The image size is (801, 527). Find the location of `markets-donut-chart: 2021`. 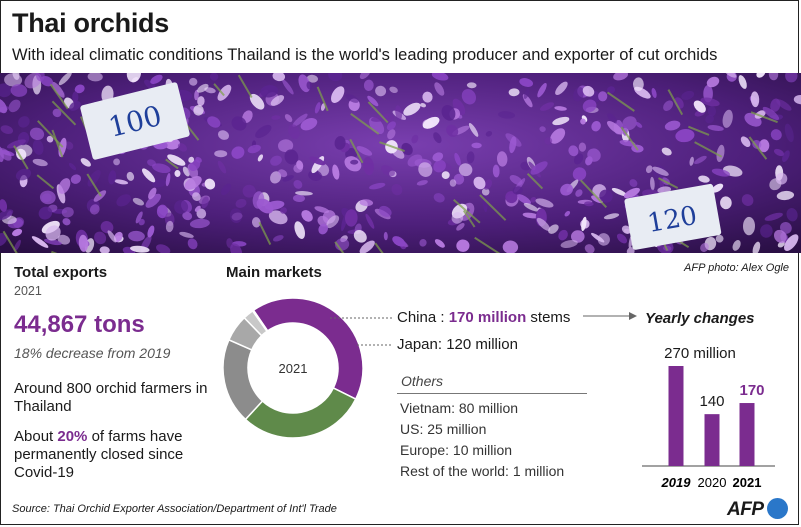

markets-donut-chart: 2021 is located at coordinates (293, 368).